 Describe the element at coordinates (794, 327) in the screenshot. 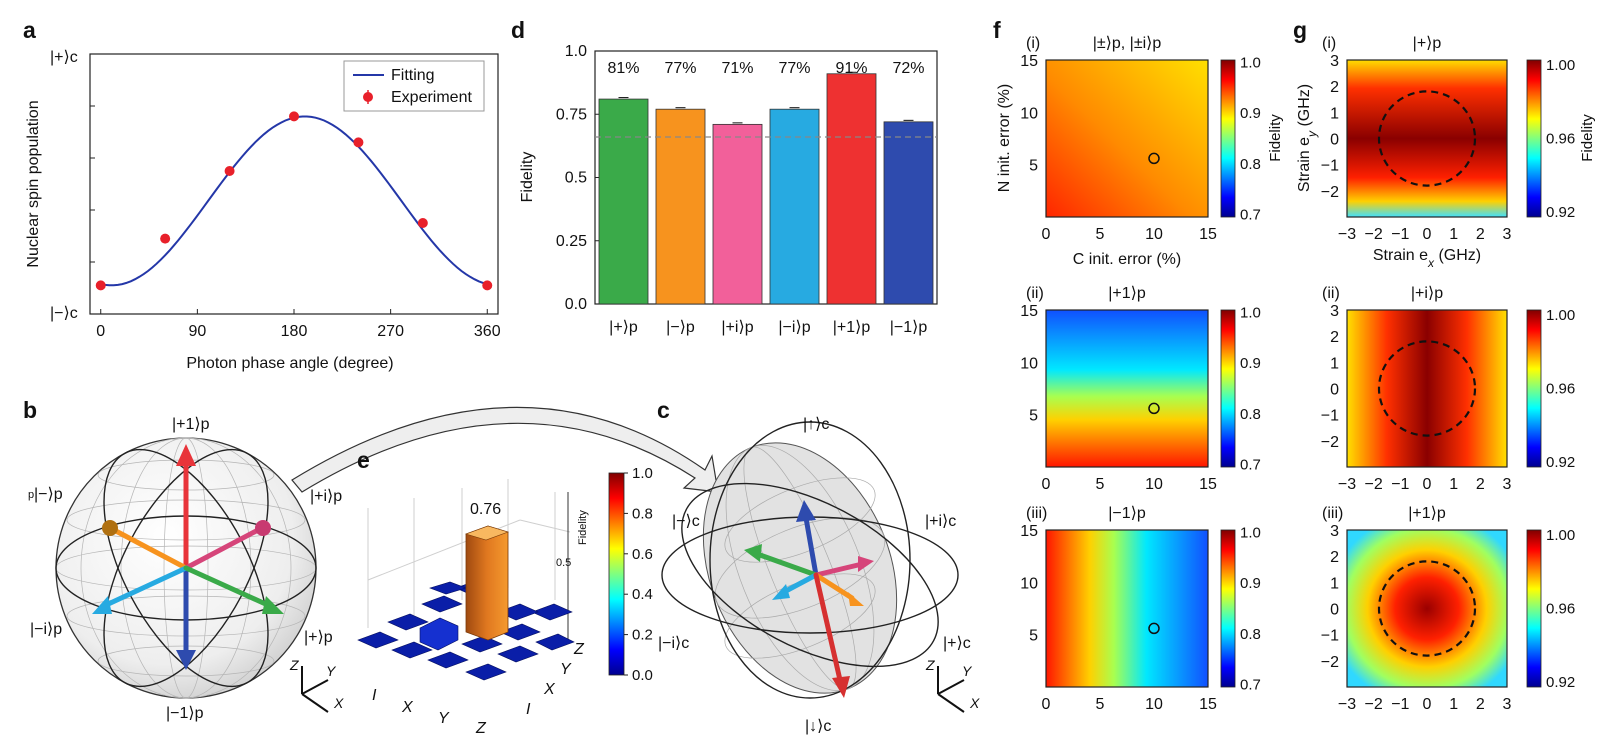

I see `panel-d-category-label: |−i⟩p` at that location.